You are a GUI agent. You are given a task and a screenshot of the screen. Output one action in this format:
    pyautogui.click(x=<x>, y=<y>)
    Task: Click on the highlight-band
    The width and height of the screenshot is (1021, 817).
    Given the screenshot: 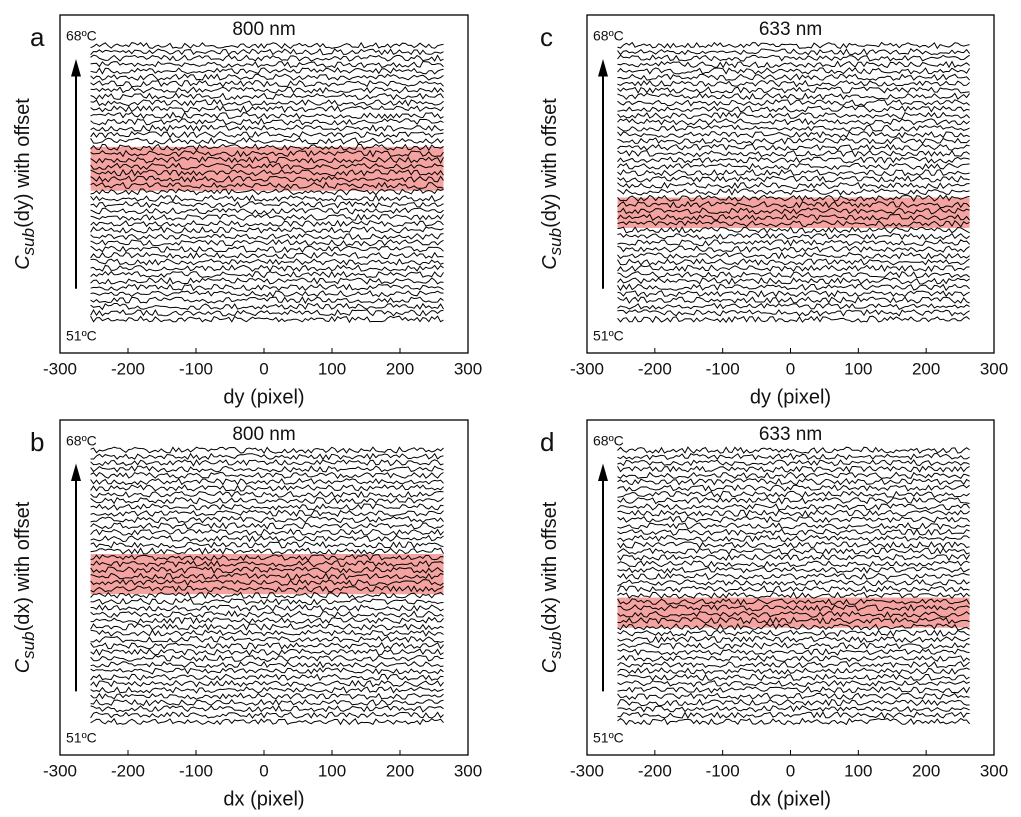 What is the action you would take?
    pyautogui.click(x=793, y=612)
    